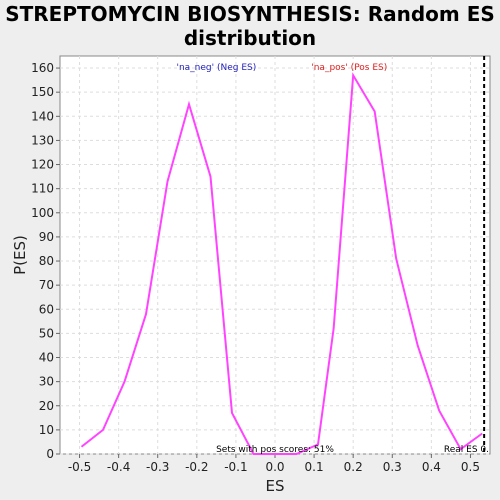 This screenshot has width=500, height=500. What do you see at coordinates (157, 467) in the screenshot?
I see `x-tick-label: -0.3` at bounding box center [157, 467].